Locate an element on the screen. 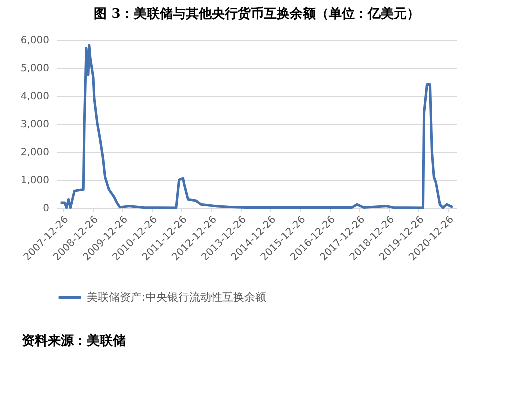  y-tick-label: 0 is located at coordinates (46, 209).